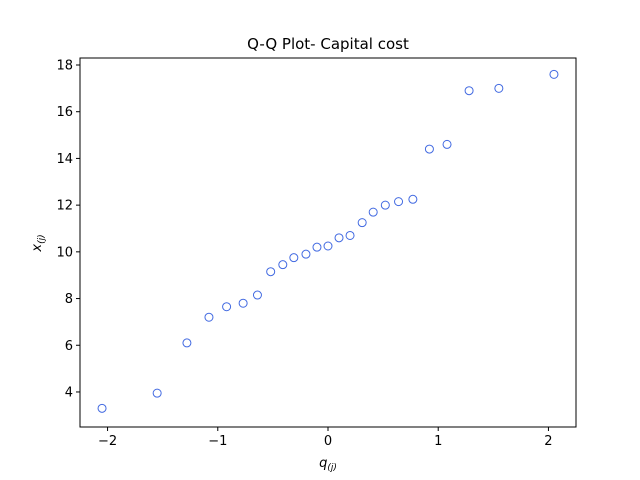  I want to click on y-axis-label-base: x, so click(37, 248).